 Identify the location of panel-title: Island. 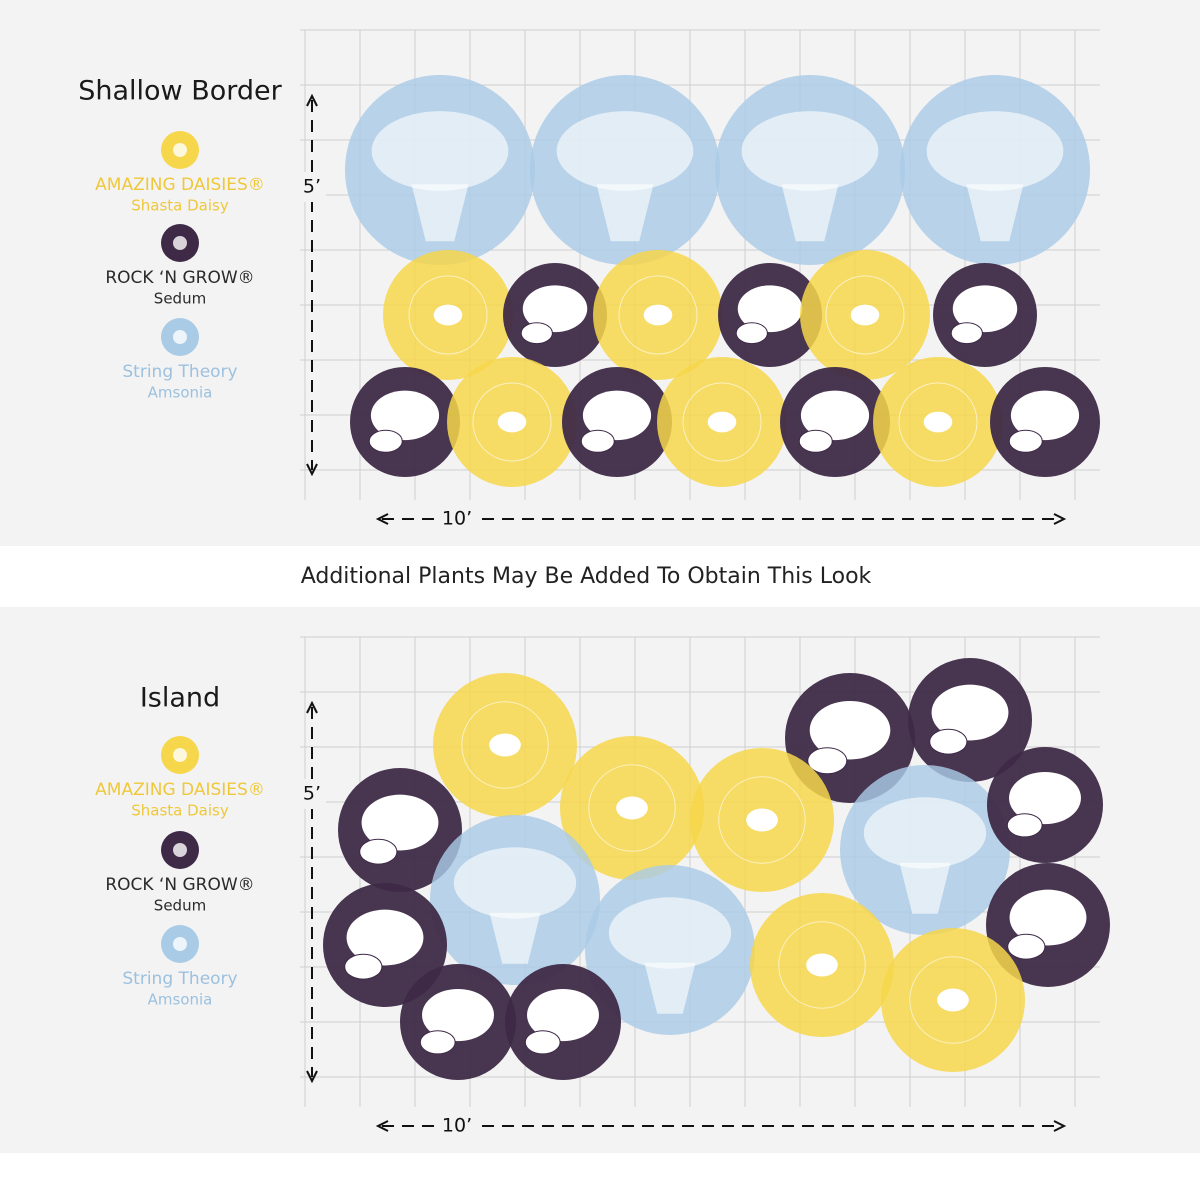
(180, 698).